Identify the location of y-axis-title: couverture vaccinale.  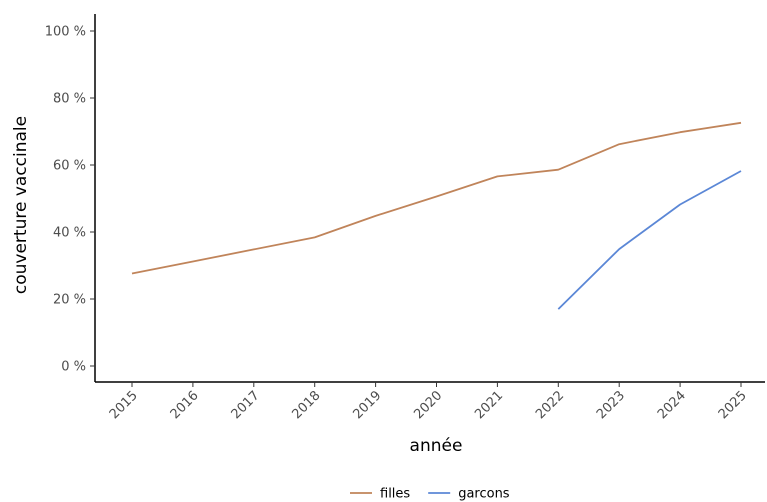
(21, 205).